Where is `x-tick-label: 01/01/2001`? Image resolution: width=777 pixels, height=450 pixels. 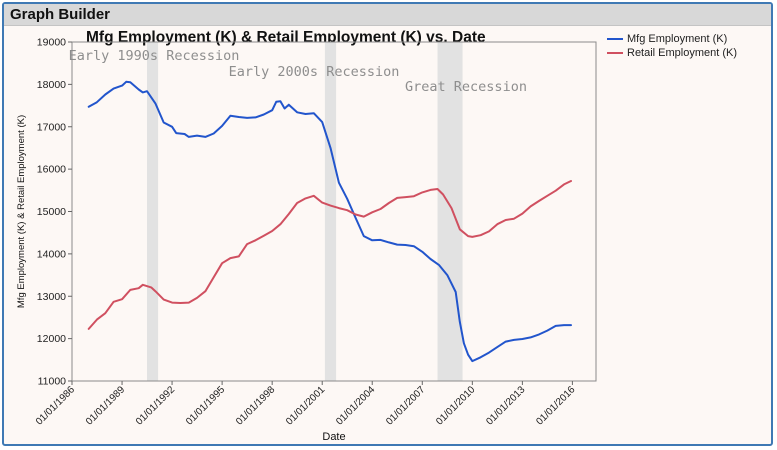
x-tick-label: 01/01/2001 is located at coordinates (305, 405).